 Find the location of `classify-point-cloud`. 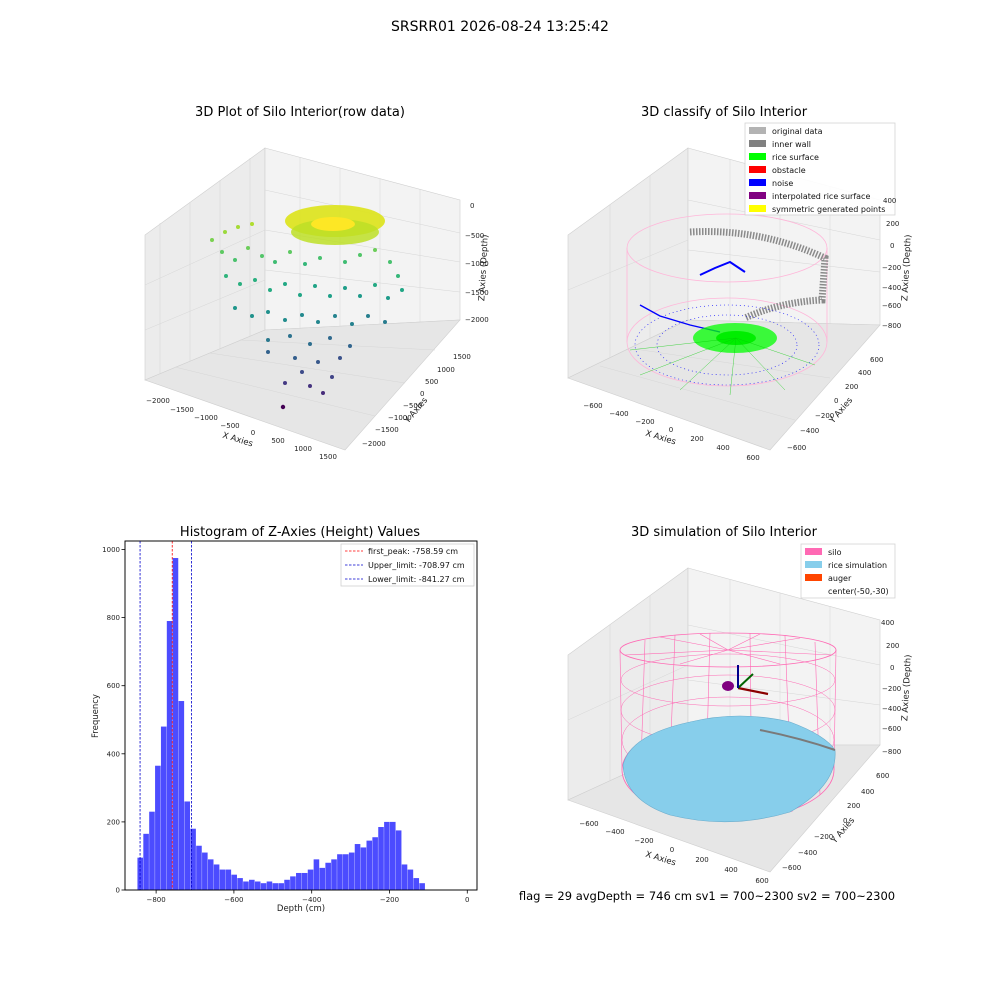

classify-point-cloud is located at coordinates (727, 304).